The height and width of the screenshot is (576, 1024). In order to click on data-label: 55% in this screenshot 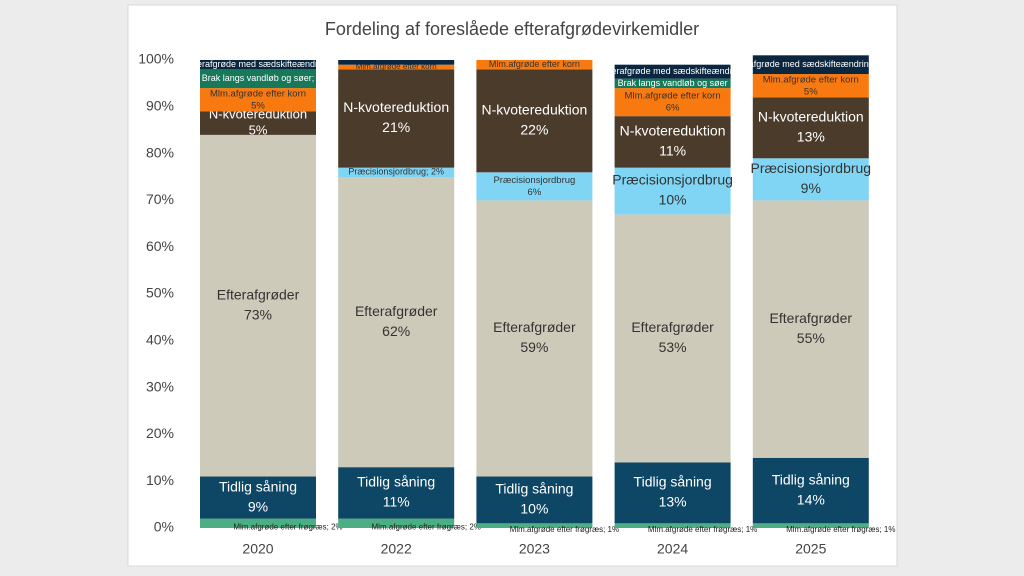, I will do `click(811, 338)`.